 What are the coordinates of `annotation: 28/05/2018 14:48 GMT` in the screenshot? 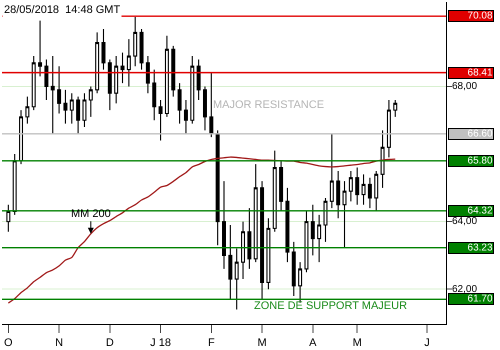 It's located at (62, 10).